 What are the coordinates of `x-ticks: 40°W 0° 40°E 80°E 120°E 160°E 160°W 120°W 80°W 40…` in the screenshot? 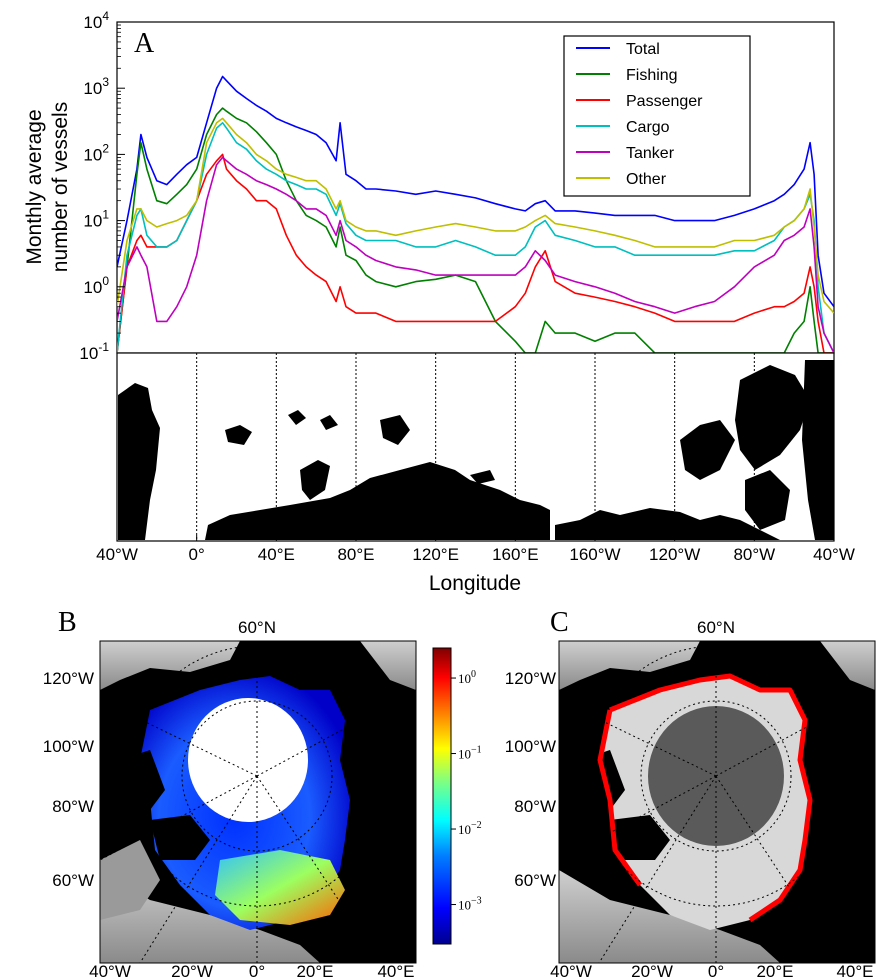 It's located at (475, 549).